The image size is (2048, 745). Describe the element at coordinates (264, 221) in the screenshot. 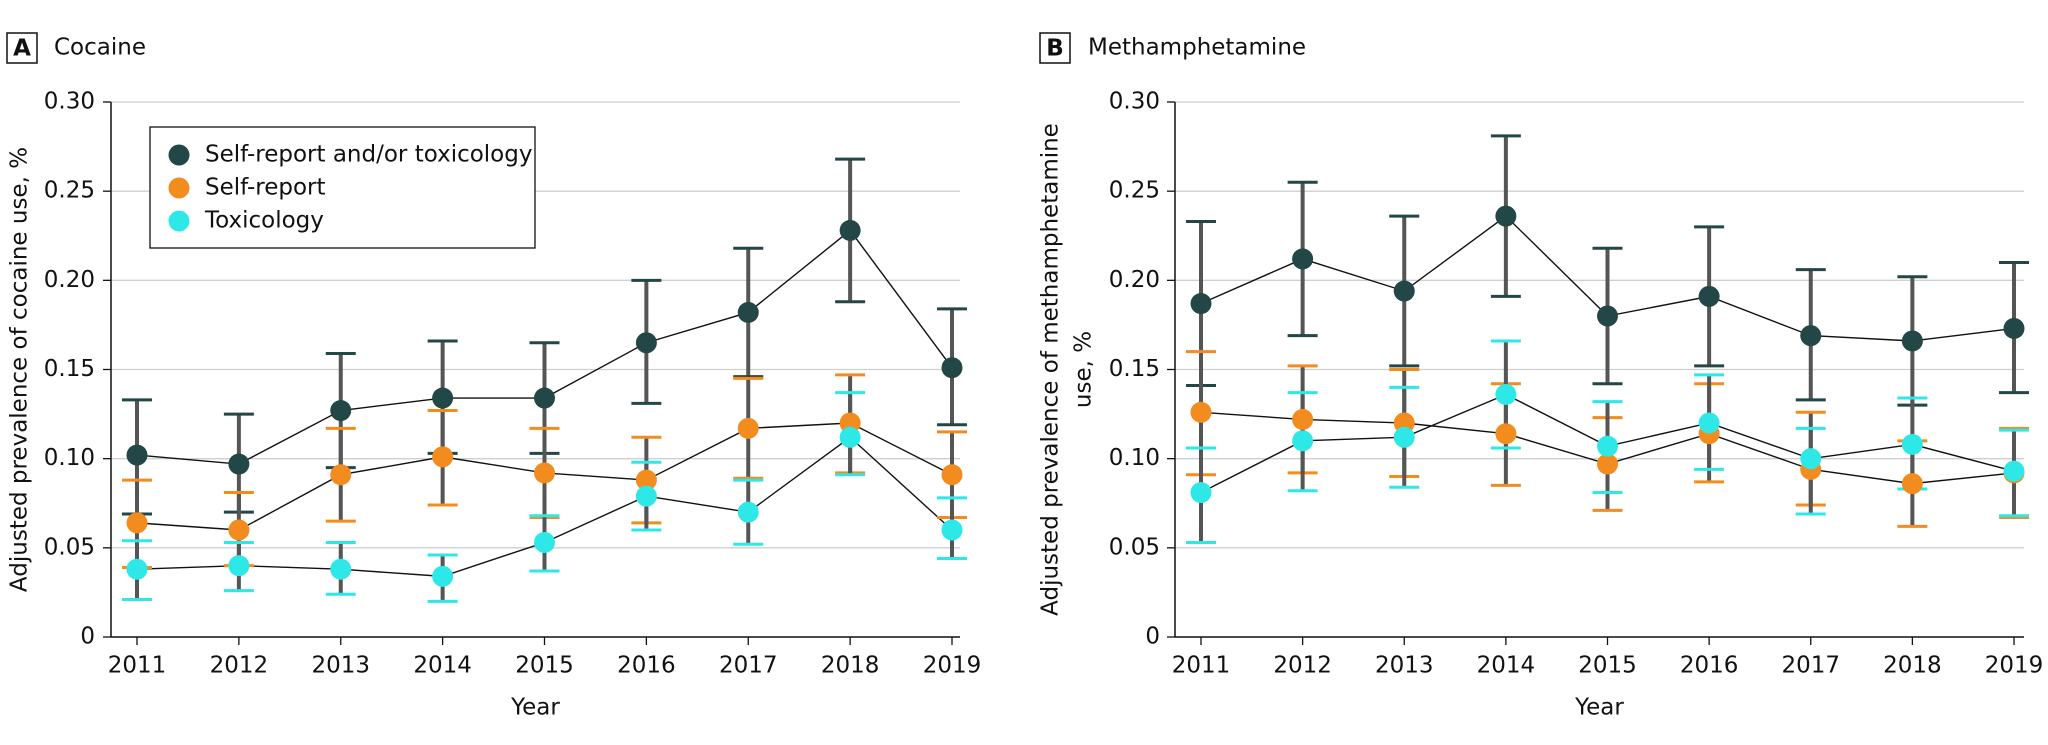

I see `legend-label: Toxicology` at that location.